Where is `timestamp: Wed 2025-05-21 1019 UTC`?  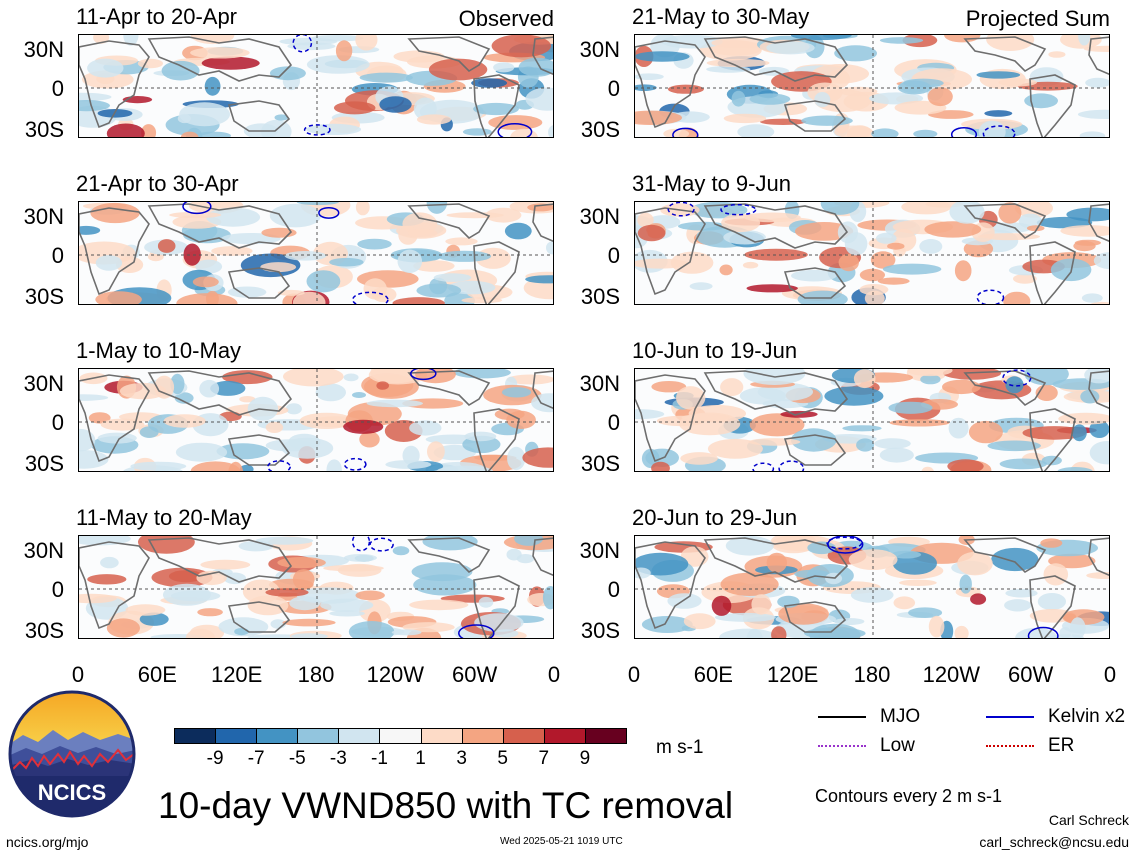
timestamp: Wed 2025-05-21 1019 UTC is located at coordinates (561, 841).